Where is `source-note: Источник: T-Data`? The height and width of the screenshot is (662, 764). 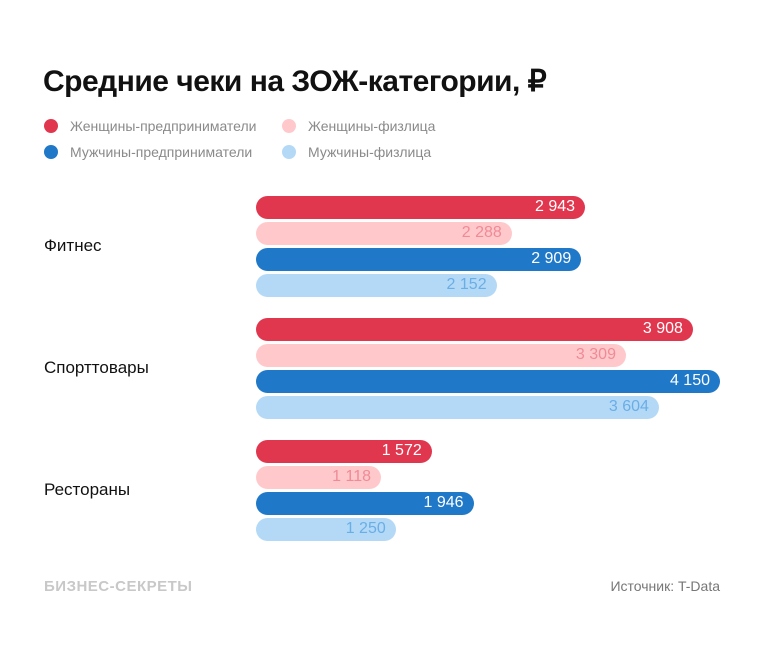
source-note: Источник: T-Data is located at coordinates (665, 586).